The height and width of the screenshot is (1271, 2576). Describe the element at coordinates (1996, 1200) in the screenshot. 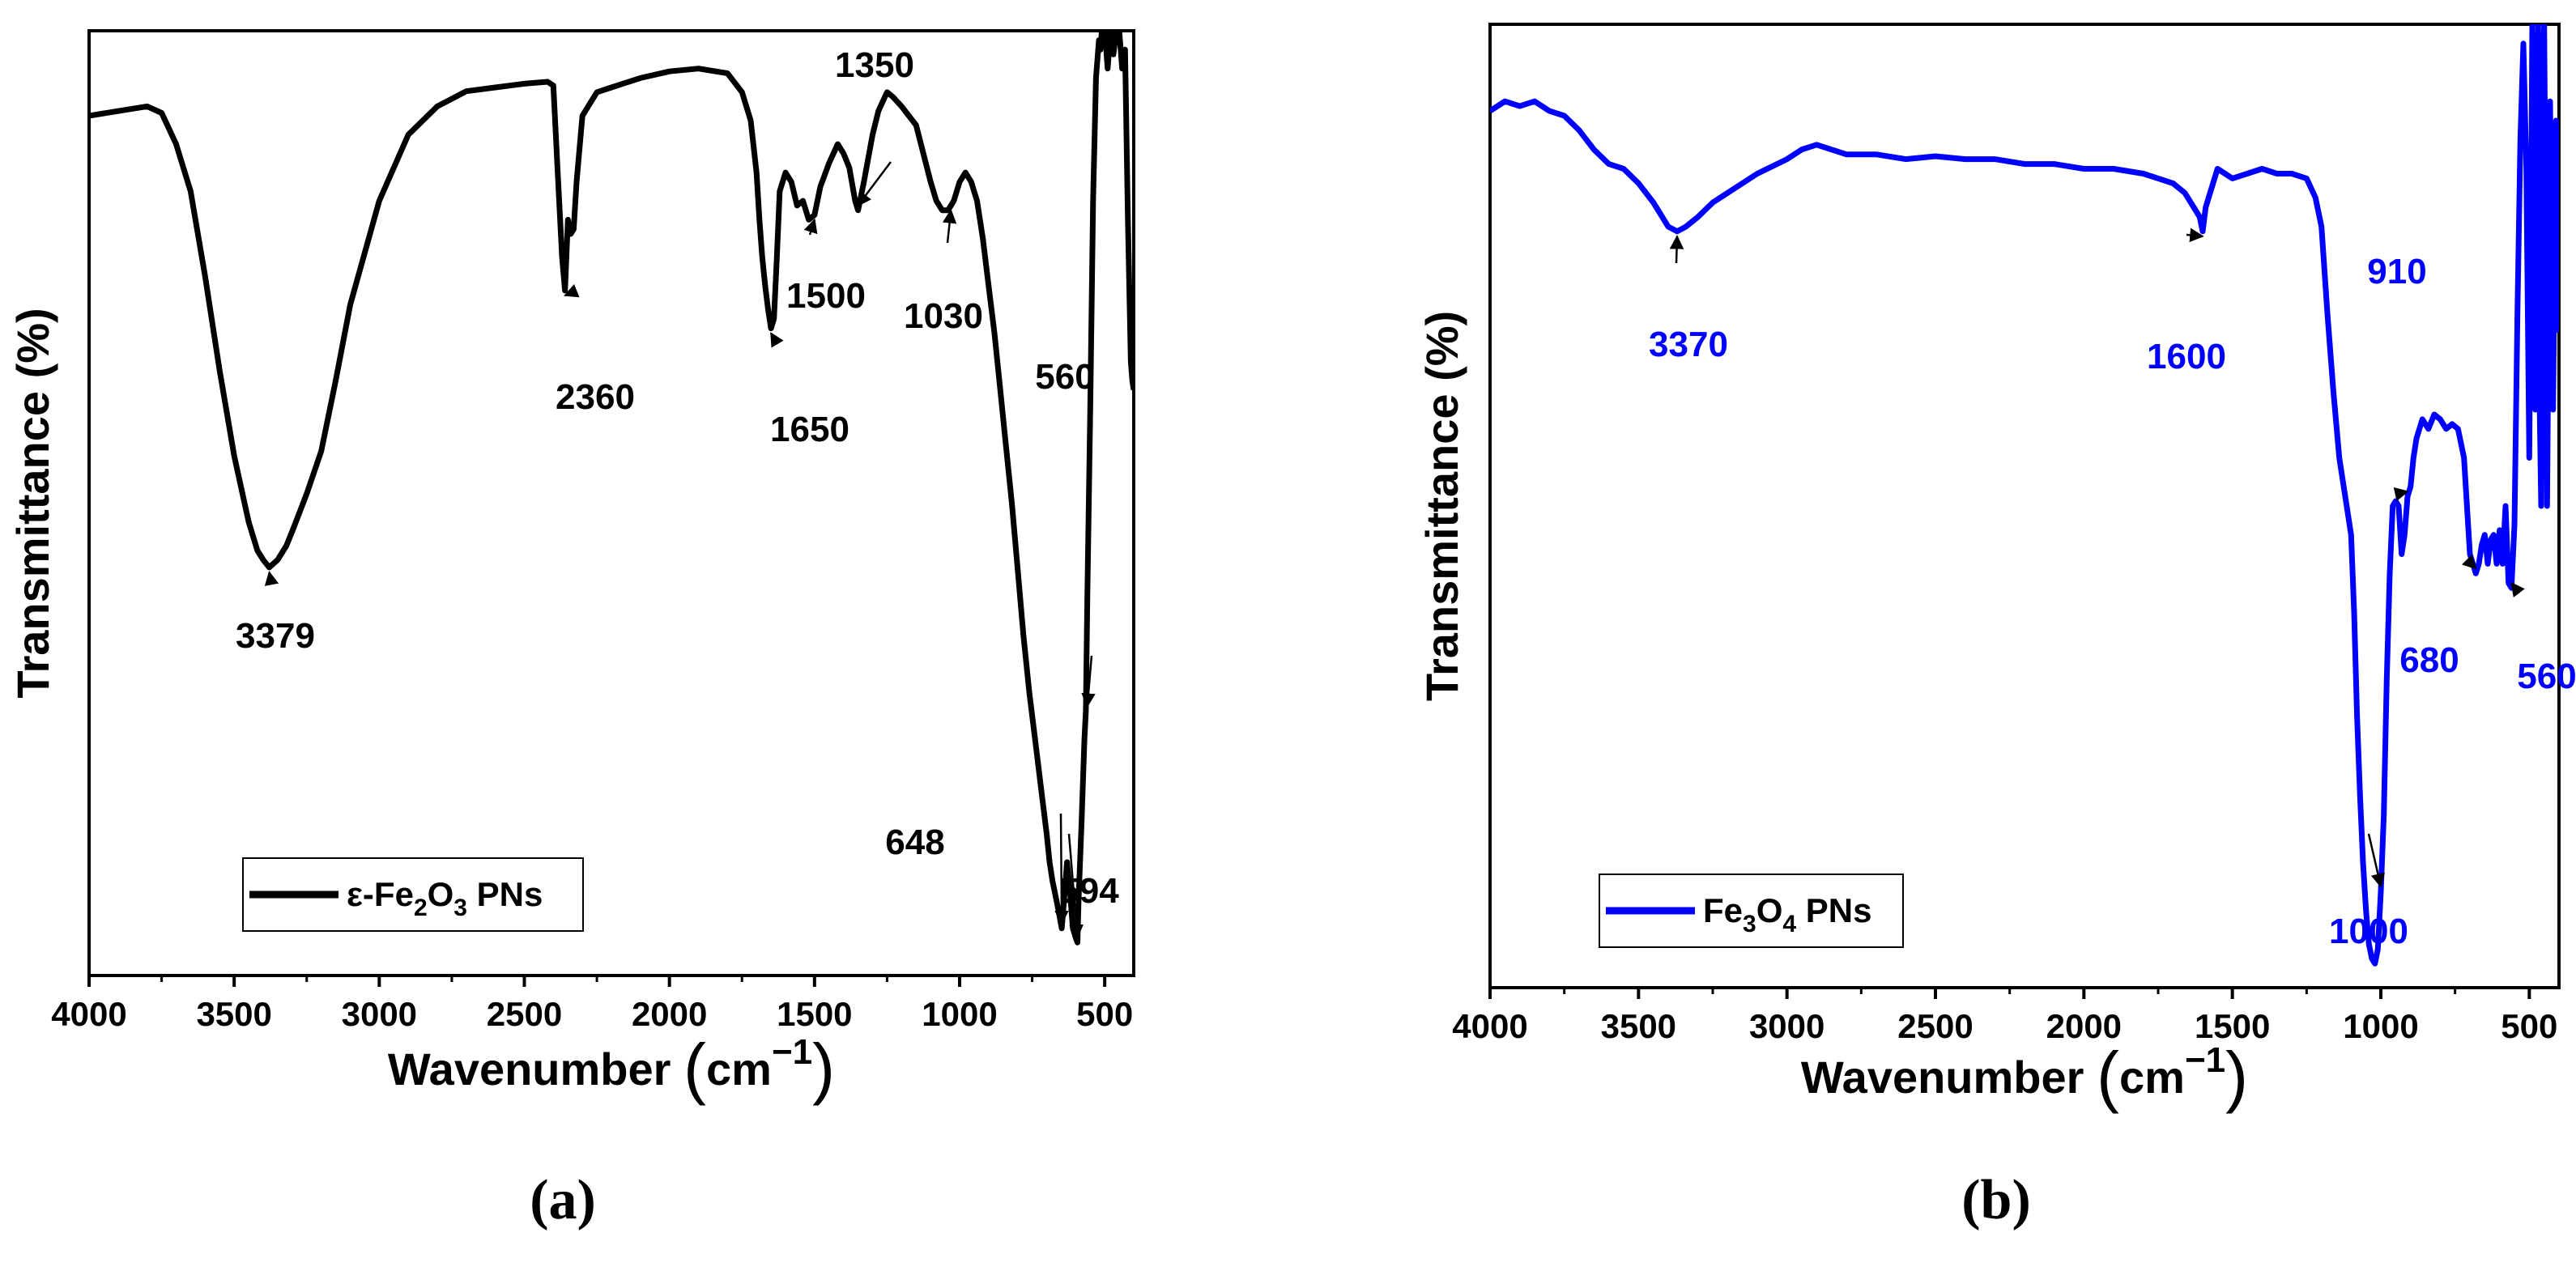

I see `panel-caption: (b)` at that location.